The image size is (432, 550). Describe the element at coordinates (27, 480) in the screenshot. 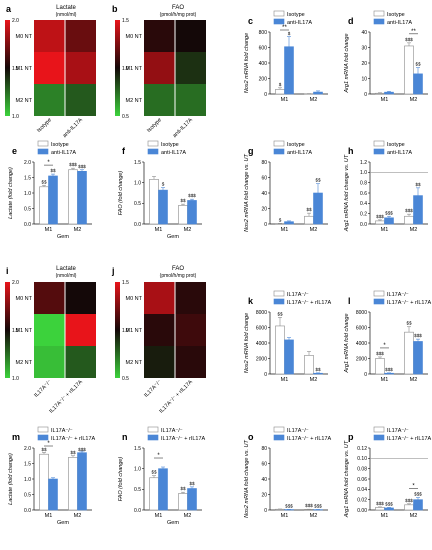

I see `y-tick-label: 1.0` at that location.